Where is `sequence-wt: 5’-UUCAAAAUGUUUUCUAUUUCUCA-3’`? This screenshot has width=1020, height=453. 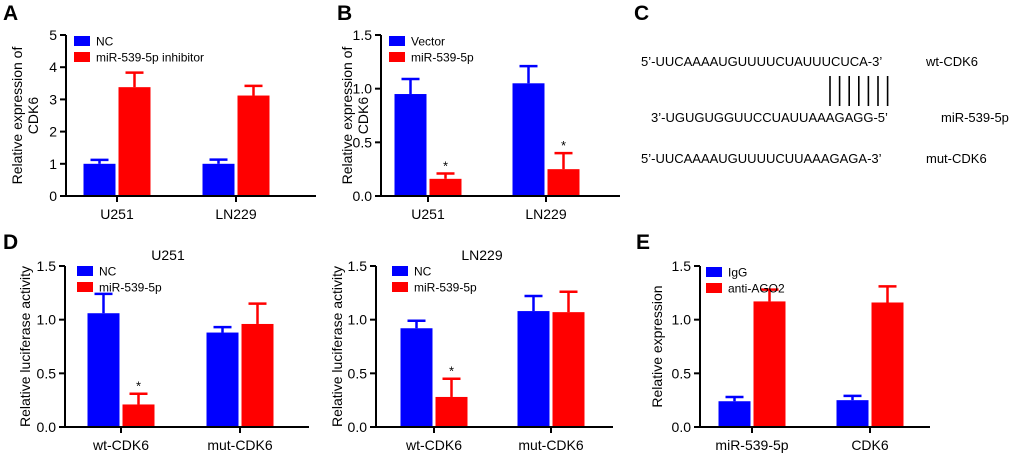
sequence-wt: 5’-UUCAAAAUGUUUUCUAUUUCUCA-3’ is located at coordinates (761, 61).